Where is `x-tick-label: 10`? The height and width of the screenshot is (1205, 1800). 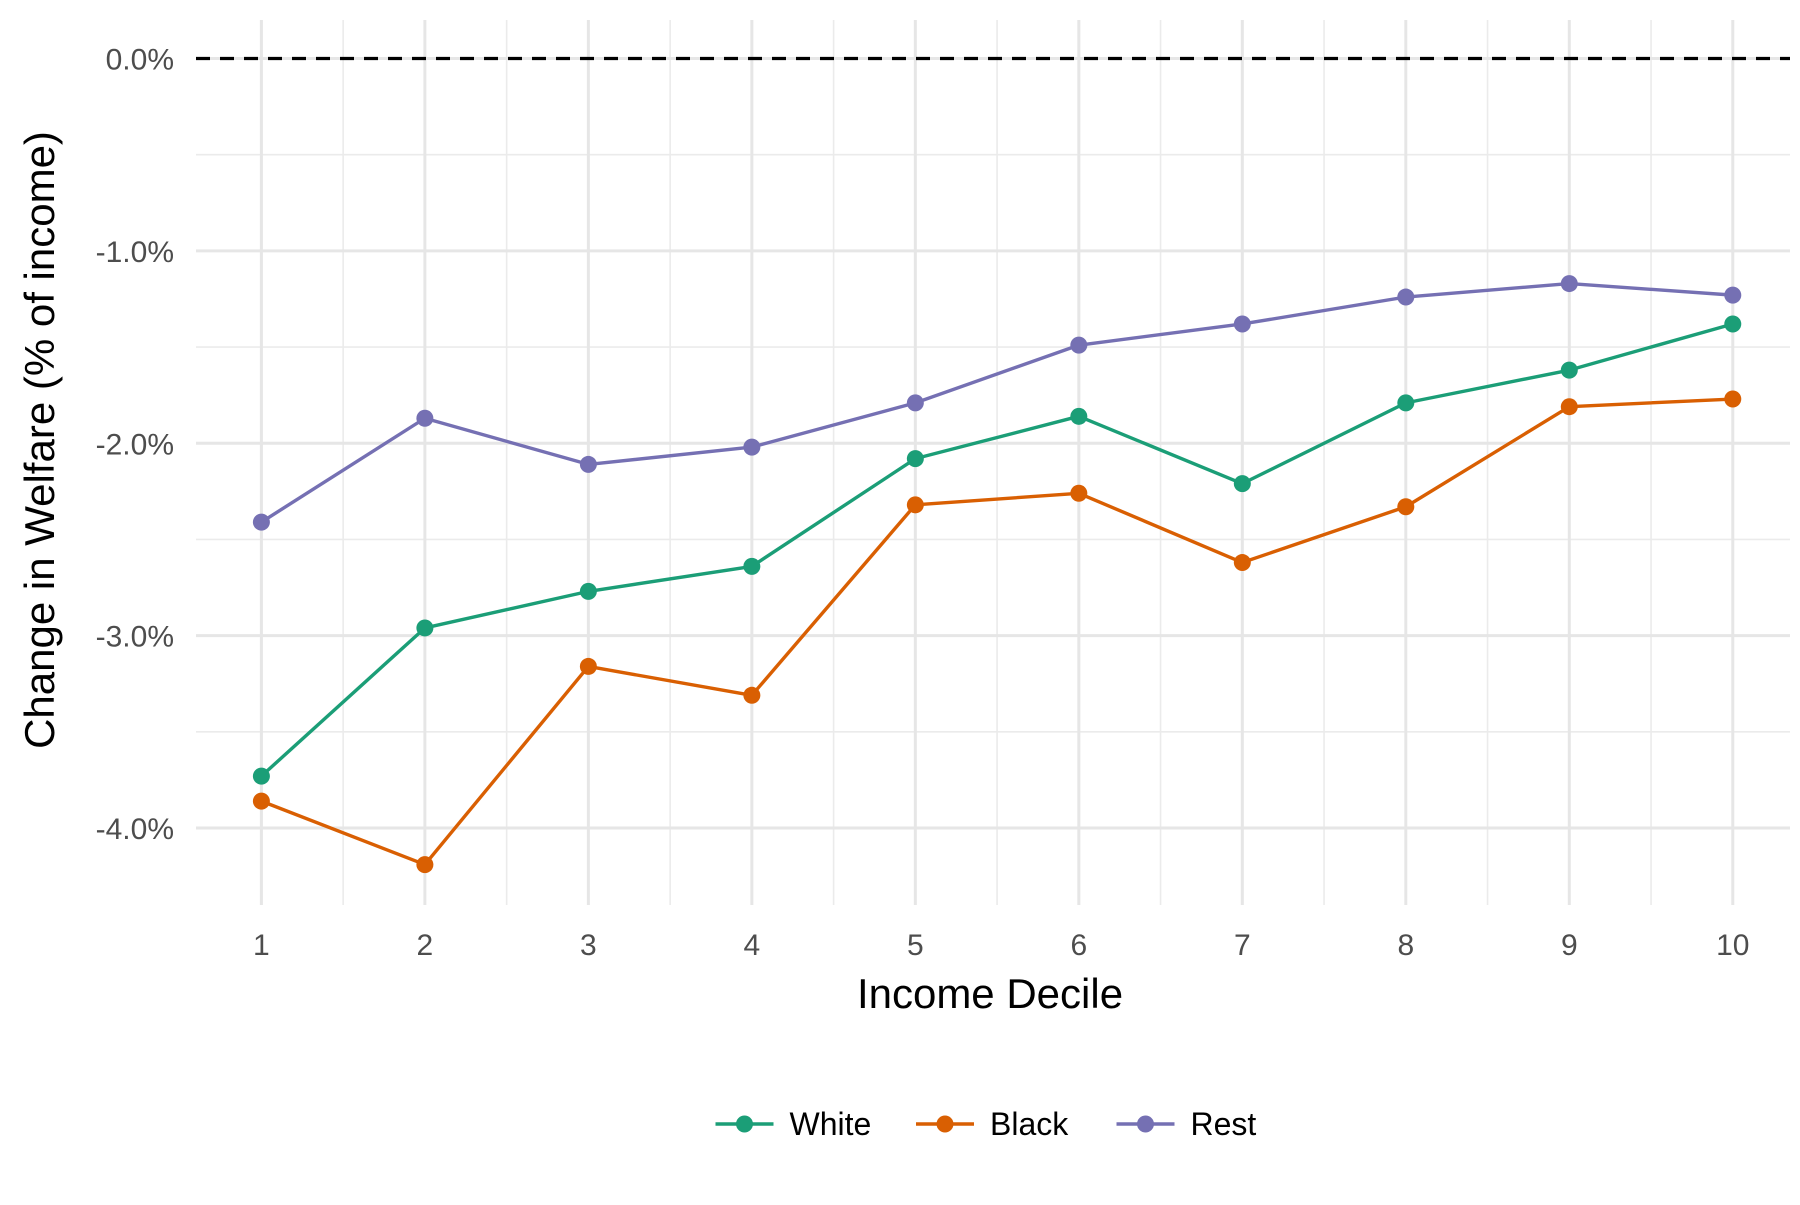 x-tick-label: 10 is located at coordinates (1732, 945).